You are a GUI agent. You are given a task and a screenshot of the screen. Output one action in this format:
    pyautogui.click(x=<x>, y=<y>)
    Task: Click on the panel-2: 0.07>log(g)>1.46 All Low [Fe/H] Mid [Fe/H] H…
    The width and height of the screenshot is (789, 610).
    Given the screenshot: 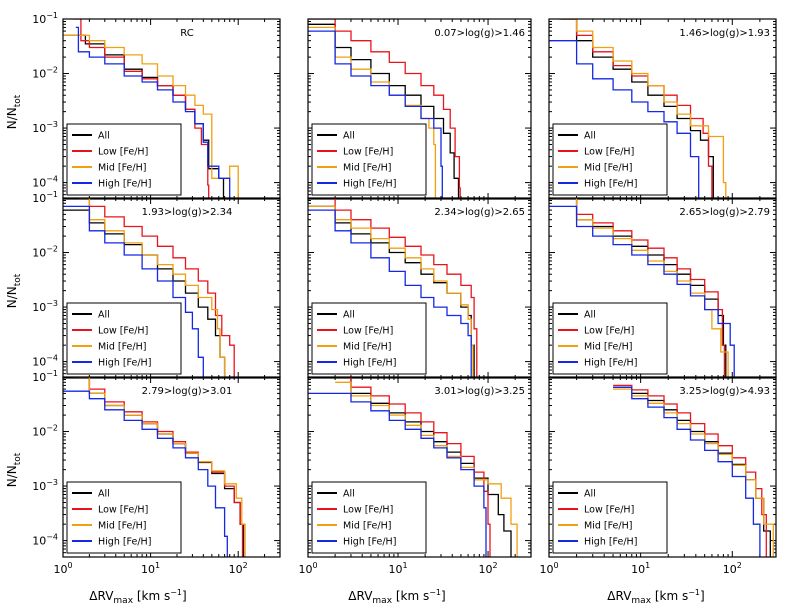 What is the action you would take?
    pyautogui.click(x=419, y=109)
    